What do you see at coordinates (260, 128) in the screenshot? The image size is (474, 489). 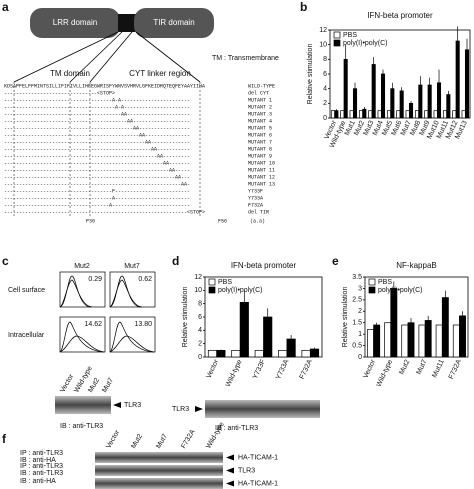 I see `row-name: MUTANT 5` at bounding box center [260, 128].